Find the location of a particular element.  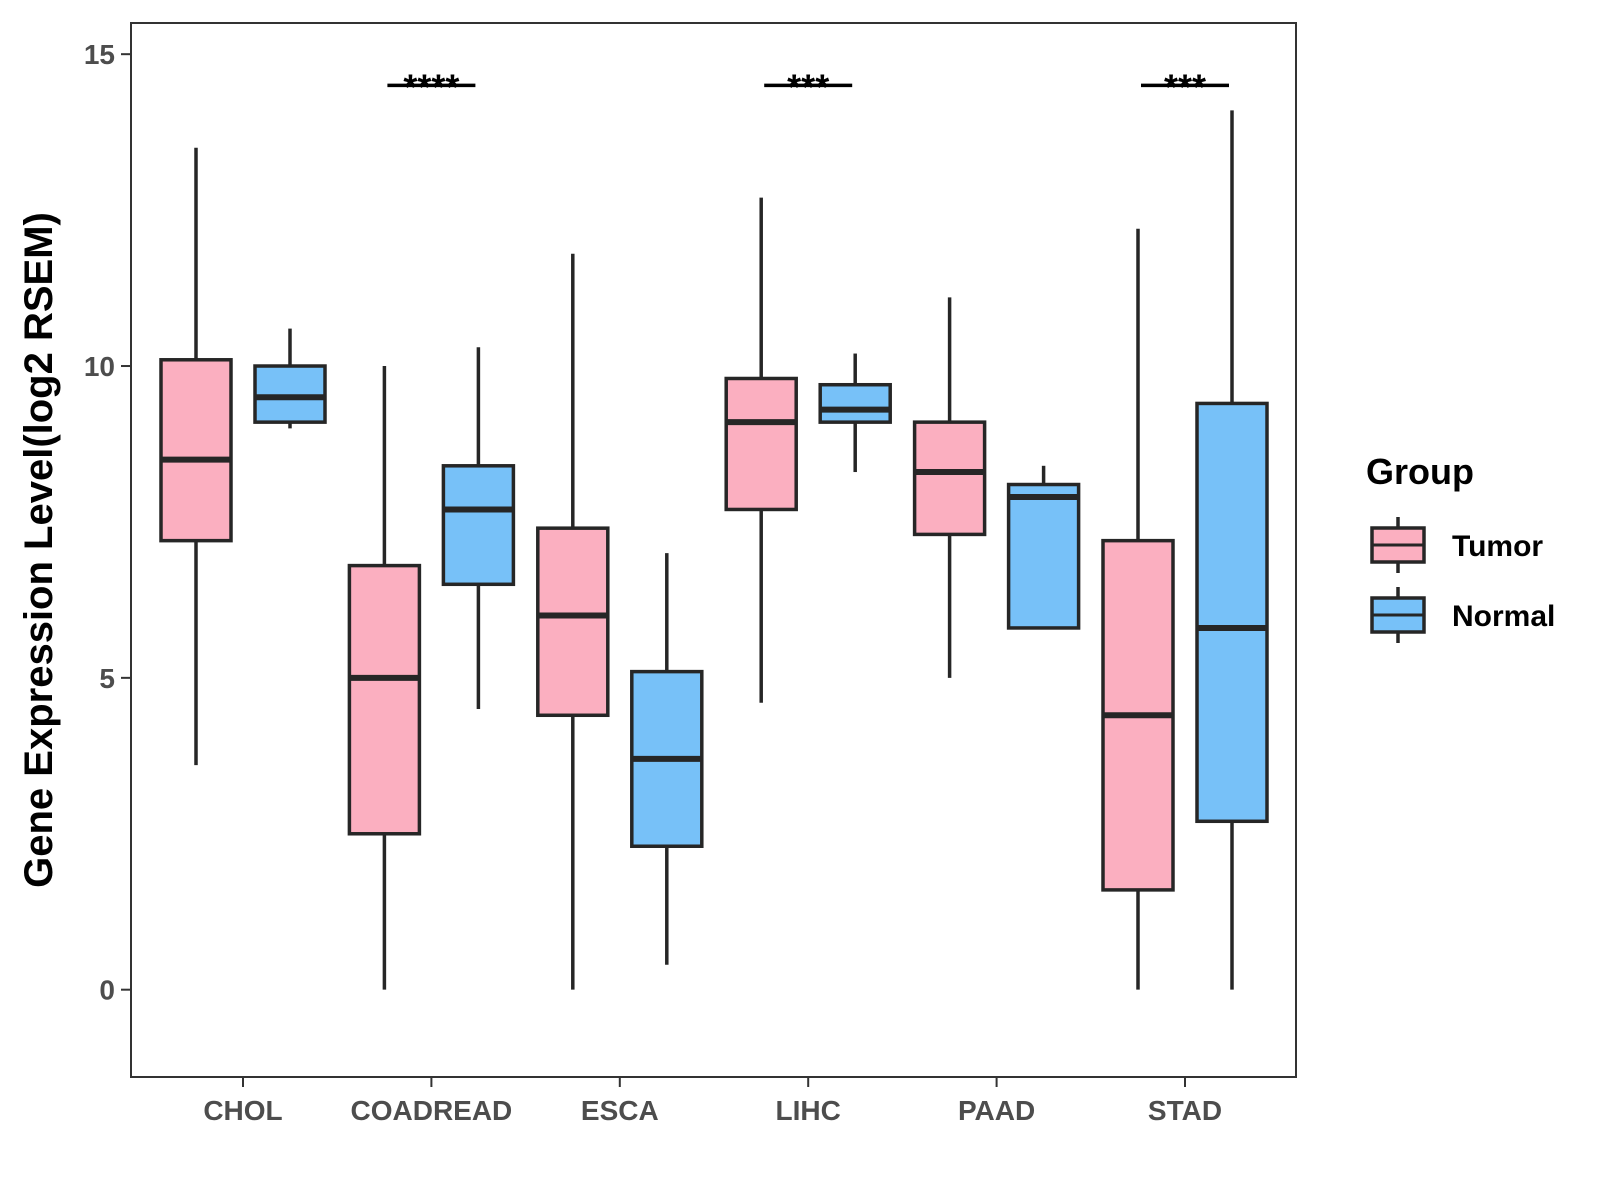

legend-item-tumor: Tumor is located at coordinates (1456, 545).